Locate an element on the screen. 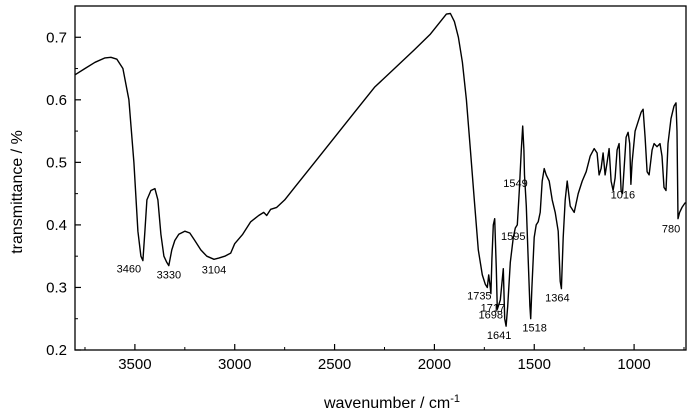 This screenshot has width=700, height=415. peak-label-1364: 1364 is located at coordinates (557, 299).